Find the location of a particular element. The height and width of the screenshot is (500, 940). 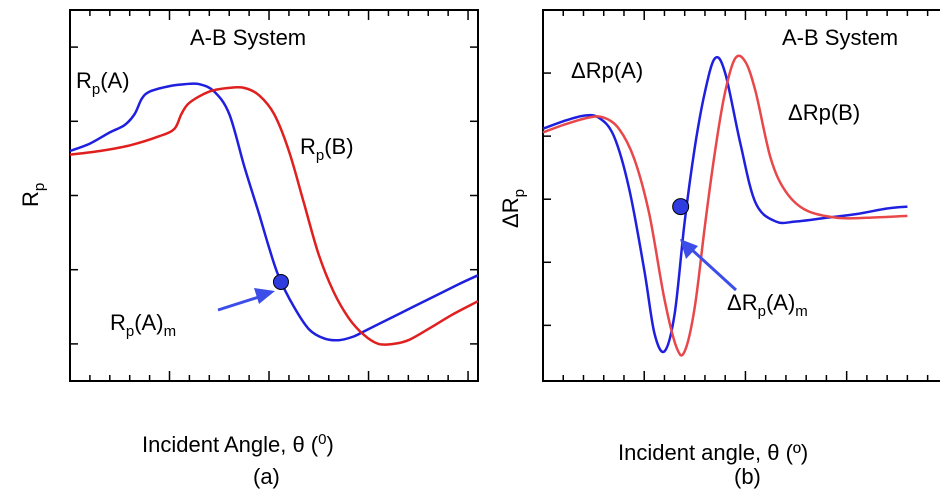

panel-a-panel-label: (a) is located at coordinates (266, 476).